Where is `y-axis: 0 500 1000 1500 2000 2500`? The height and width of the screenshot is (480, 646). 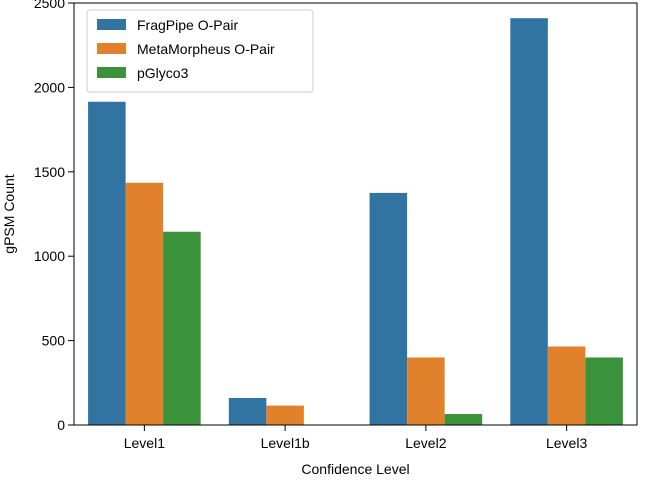 y-axis: 0 500 1000 1500 2000 2500 is located at coordinates (54, 216).